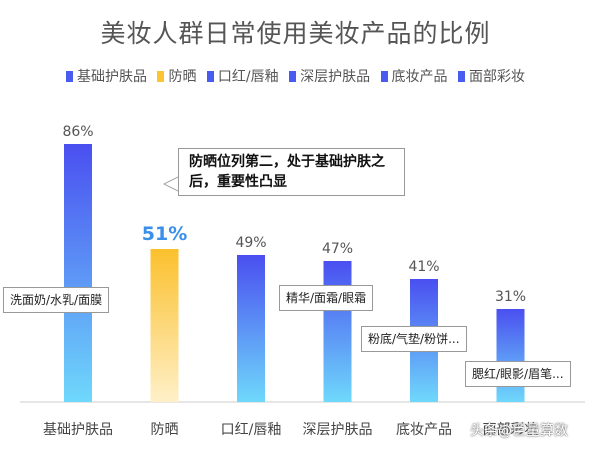 Image resolution: width=591 pixels, height=449 pixels. Describe the element at coordinates (326, 298) in the screenshot. I see `annotation-deep-skincare: 精华/面霜/眼霜` at that location.